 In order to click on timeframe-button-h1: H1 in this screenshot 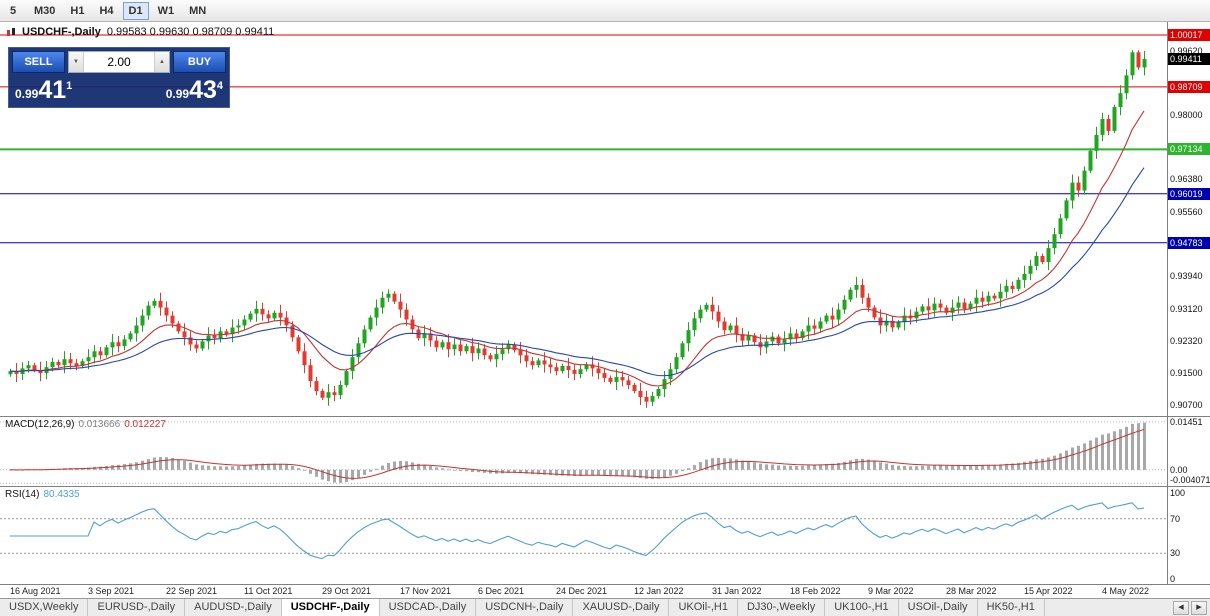, I will do `click(77, 11)`.